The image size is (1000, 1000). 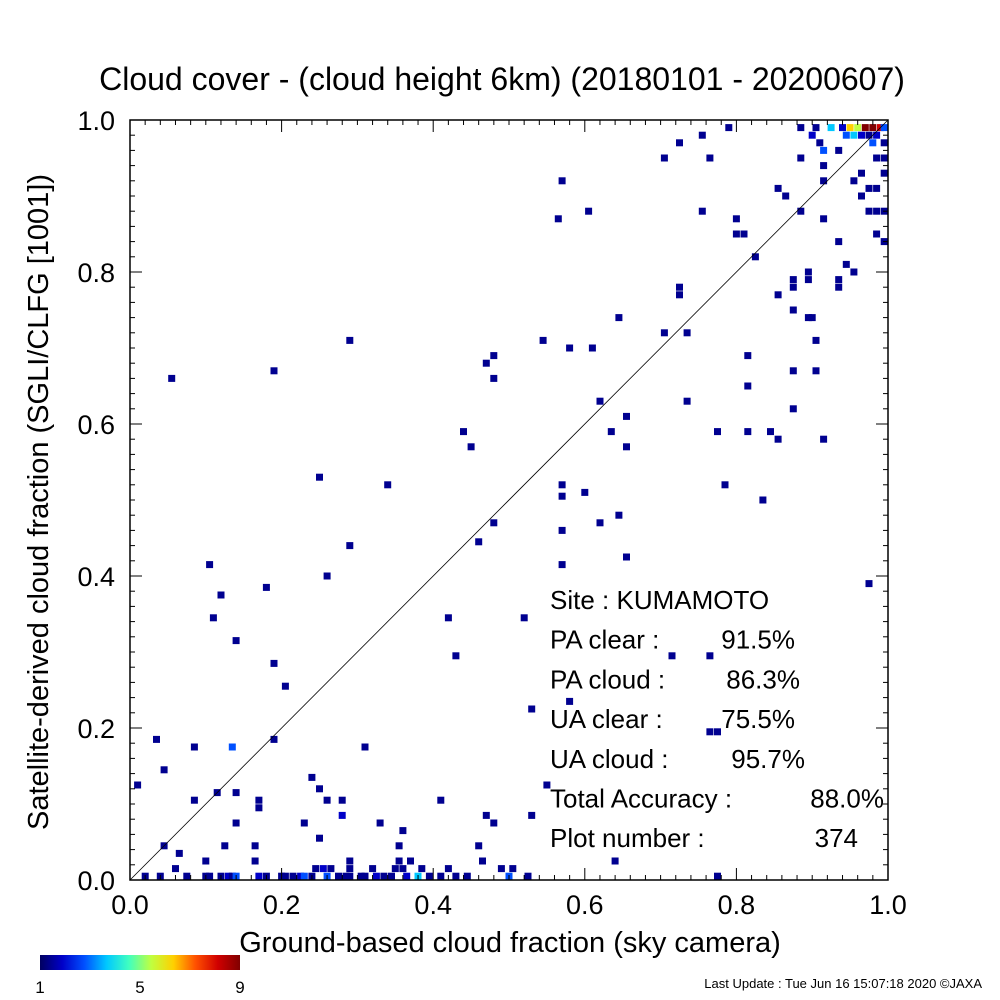 I want to click on colorbar-tick-labels: 1 5 9, so click(x=139, y=987).